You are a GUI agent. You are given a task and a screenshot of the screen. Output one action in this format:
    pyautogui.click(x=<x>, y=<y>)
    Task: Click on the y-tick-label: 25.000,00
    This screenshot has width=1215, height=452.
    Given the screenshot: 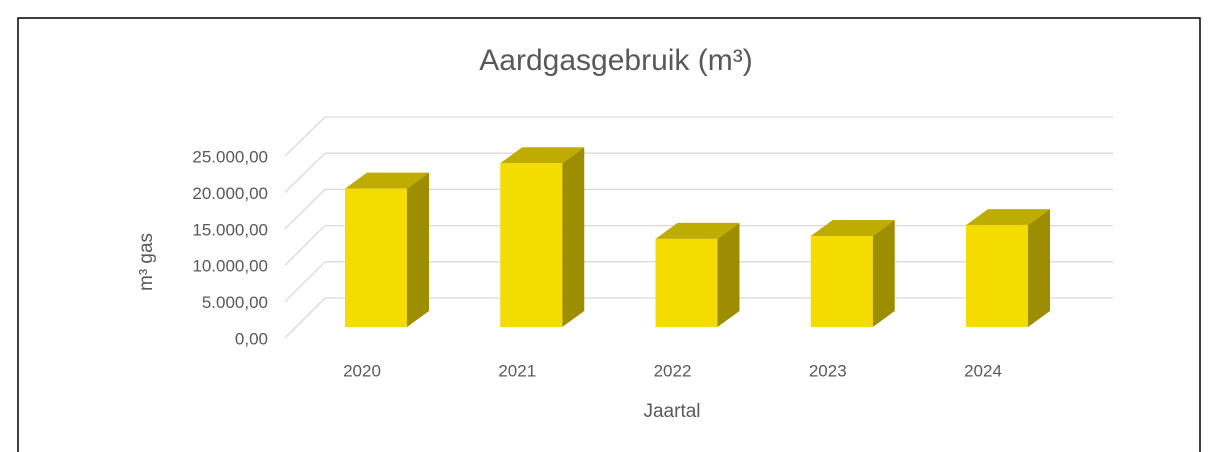 What is the action you would take?
    pyautogui.click(x=230, y=156)
    